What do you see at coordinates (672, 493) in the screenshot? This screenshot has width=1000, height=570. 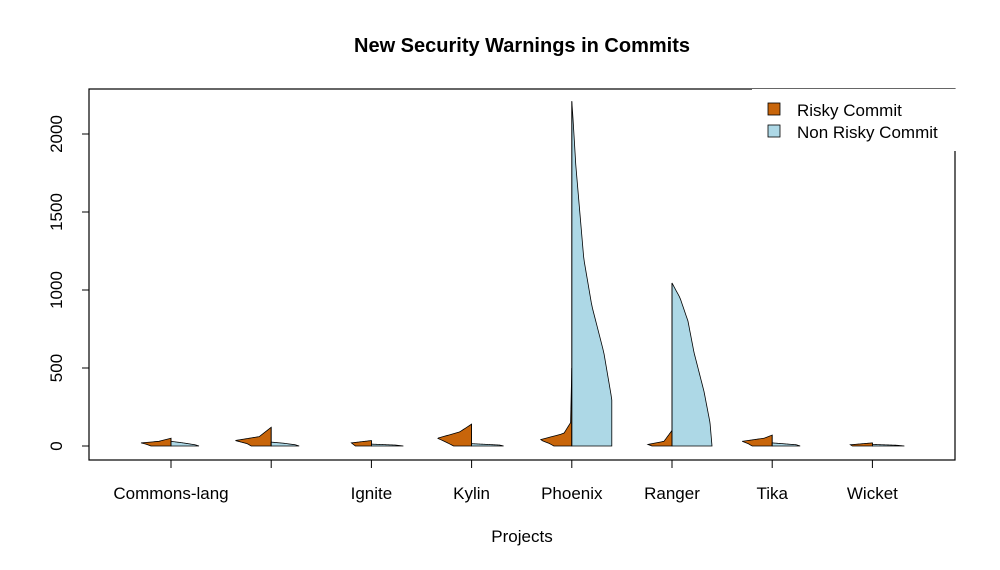 I see `x-tick-label: Ranger` at bounding box center [672, 493].